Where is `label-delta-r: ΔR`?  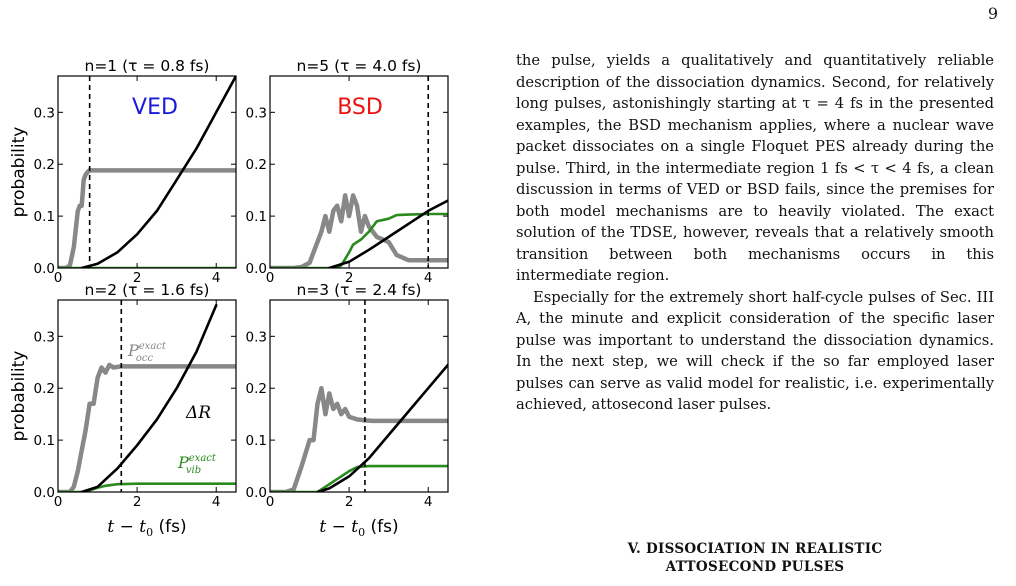
label-delta-r: ΔR is located at coordinates (198, 413).